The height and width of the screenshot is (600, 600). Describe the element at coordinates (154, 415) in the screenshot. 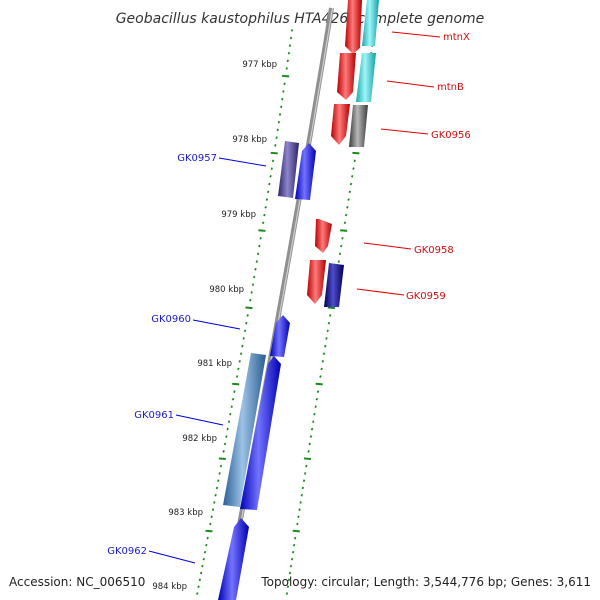

I see `gene-label: GK0961` at that location.